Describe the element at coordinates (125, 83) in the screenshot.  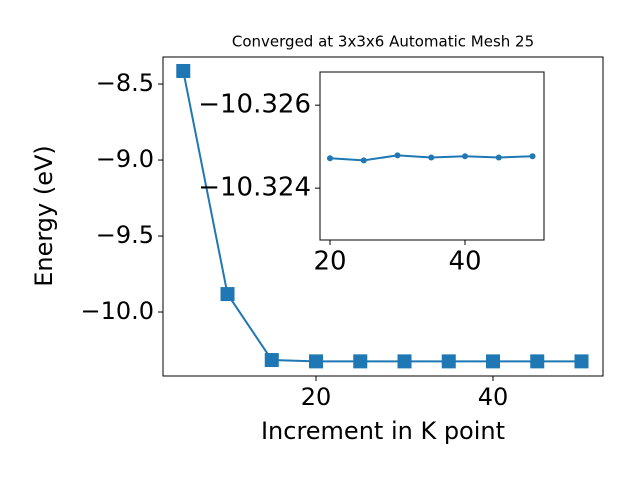
I see `y-tick-label: −8.5` at that location.